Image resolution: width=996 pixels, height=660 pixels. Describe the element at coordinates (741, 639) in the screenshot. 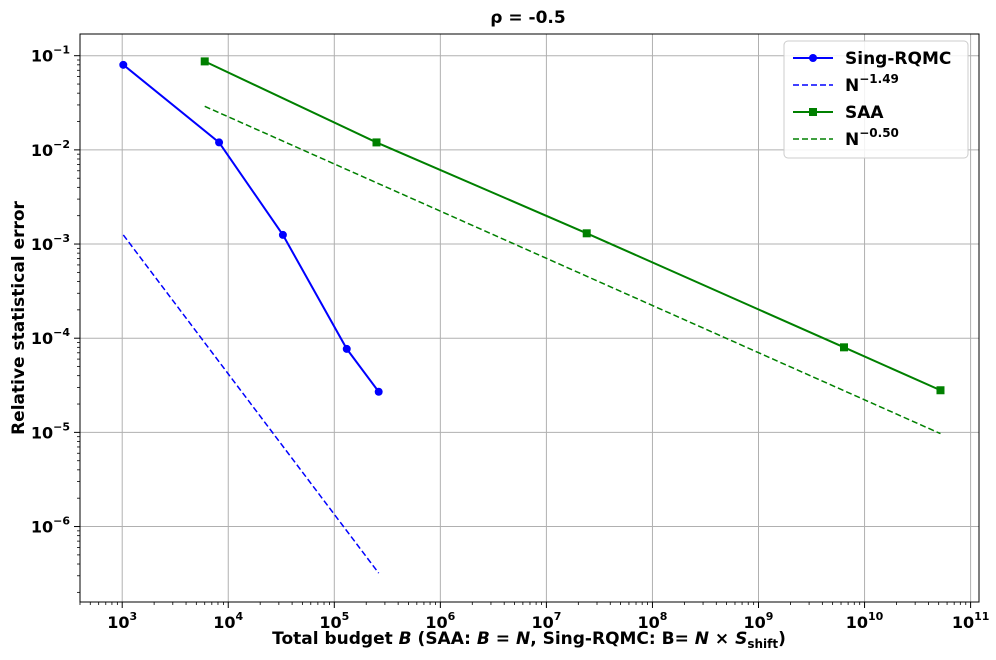

I see `x-axis-title-part: S` at that location.